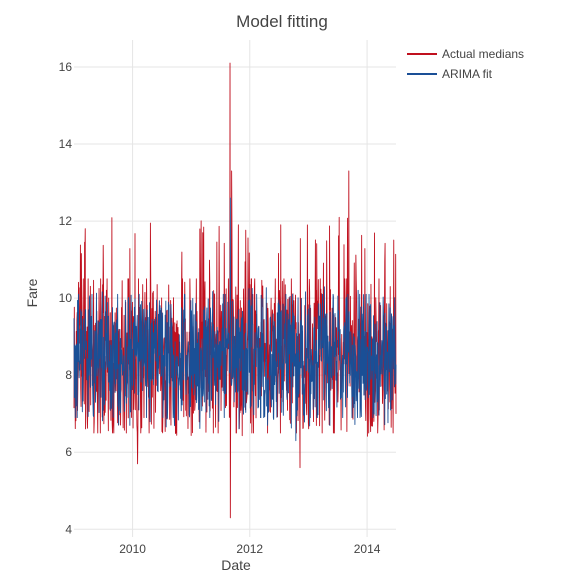  I want to click on legend-label-arima-fit: ARIMA fit, so click(467, 74).